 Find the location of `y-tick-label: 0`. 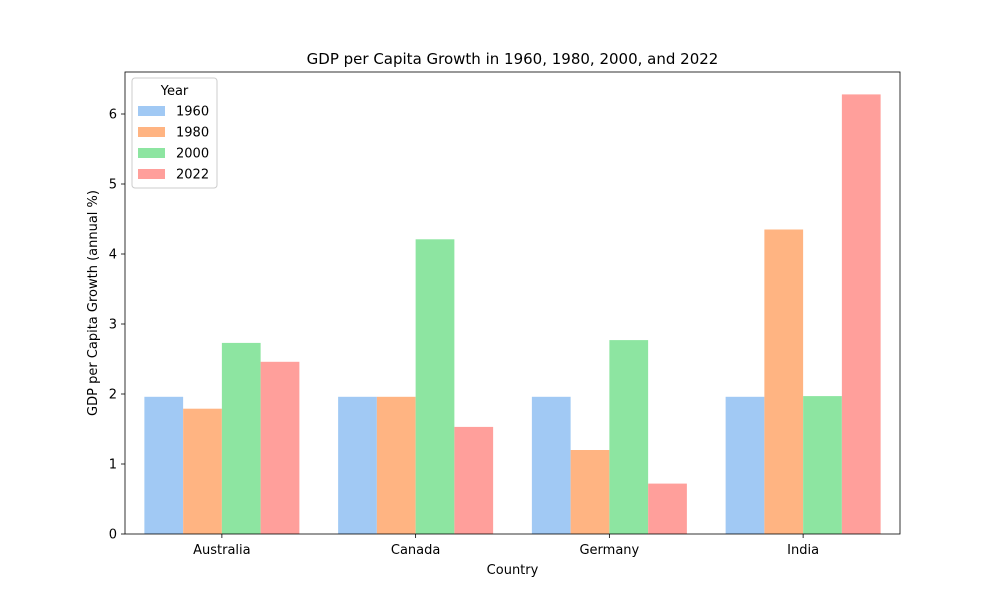

y-tick-label: 0 is located at coordinates (113, 535).